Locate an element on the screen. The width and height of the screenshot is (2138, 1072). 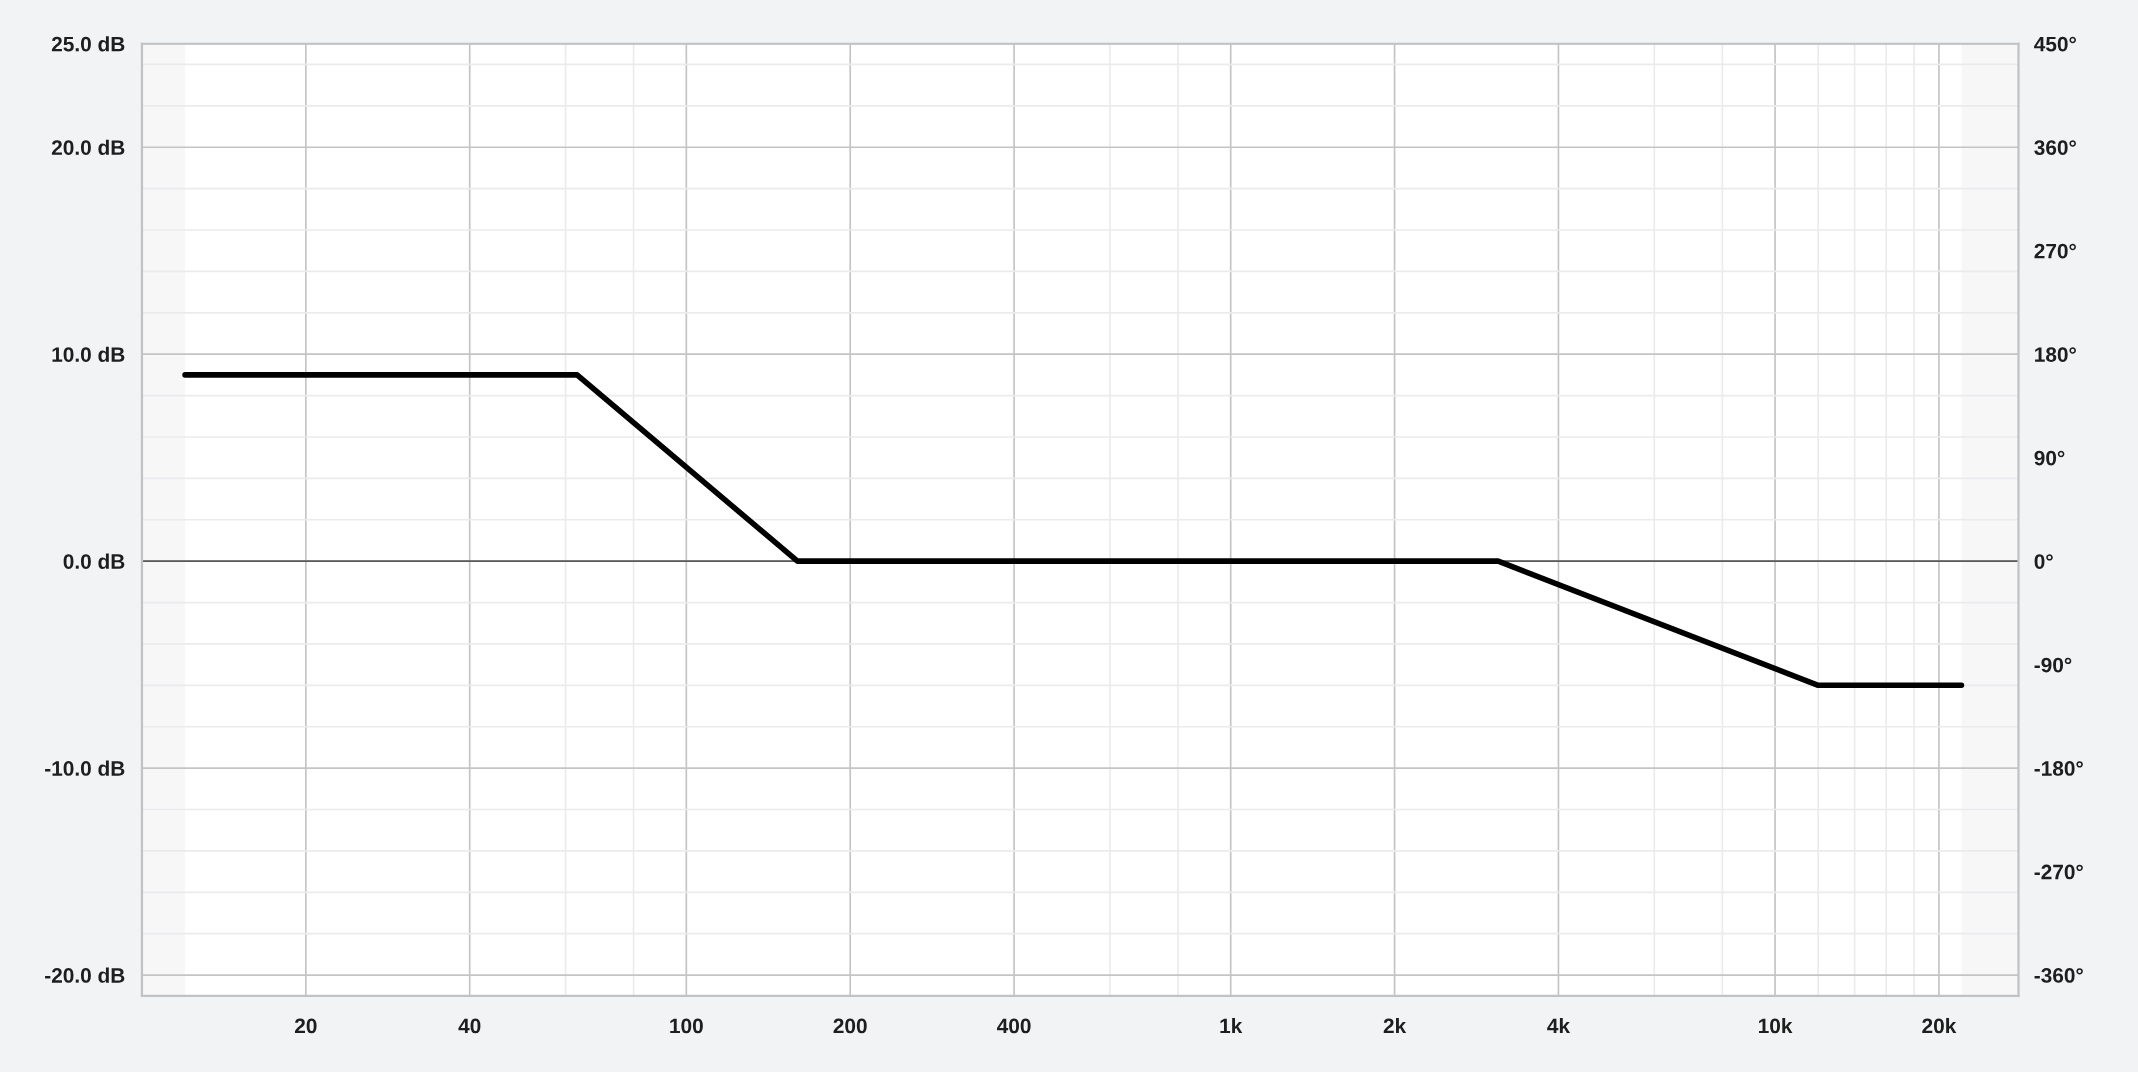
y-tick-label: 25.0 dB is located at coordinates (88, 44).